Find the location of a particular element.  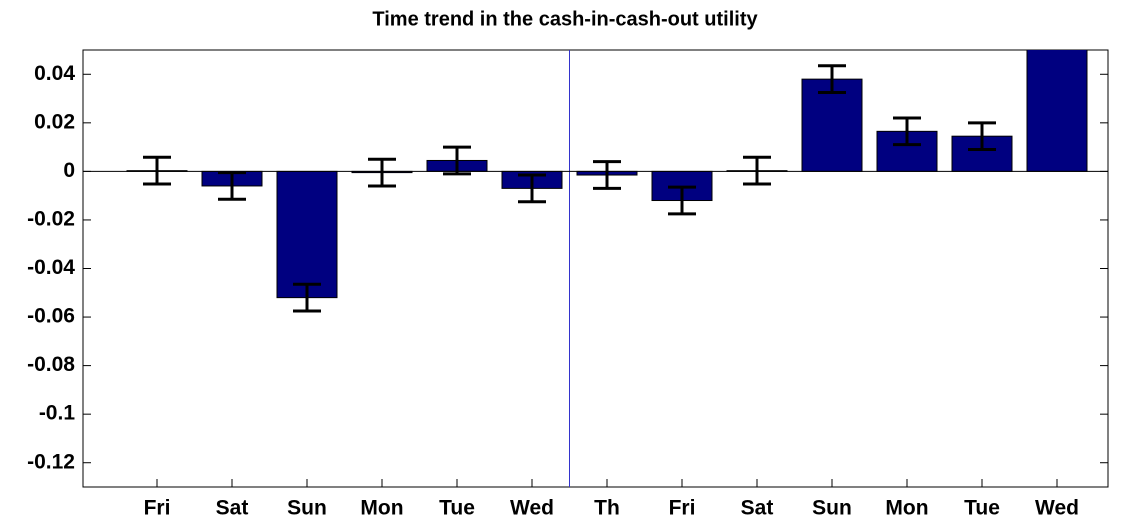

y-tick-label: -0.12 is located at coordinates (51, 461).